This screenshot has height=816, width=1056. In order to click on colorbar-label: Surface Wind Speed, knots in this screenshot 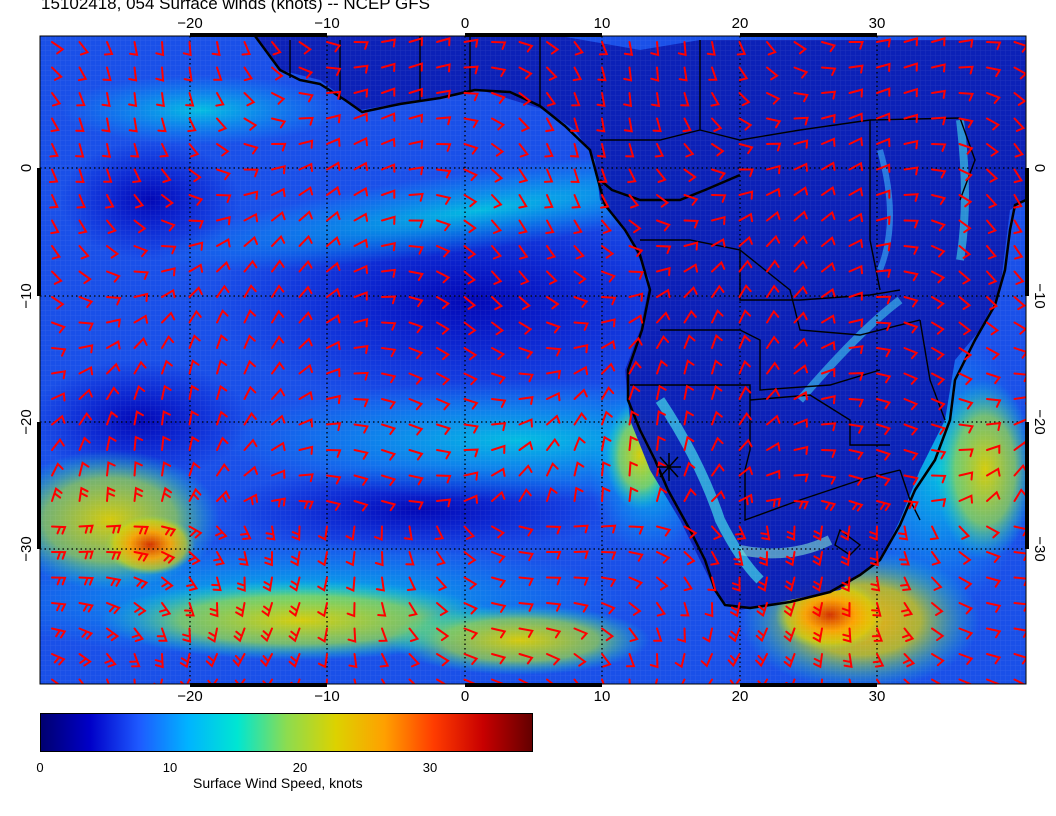, I will do `click(278, 783)`.